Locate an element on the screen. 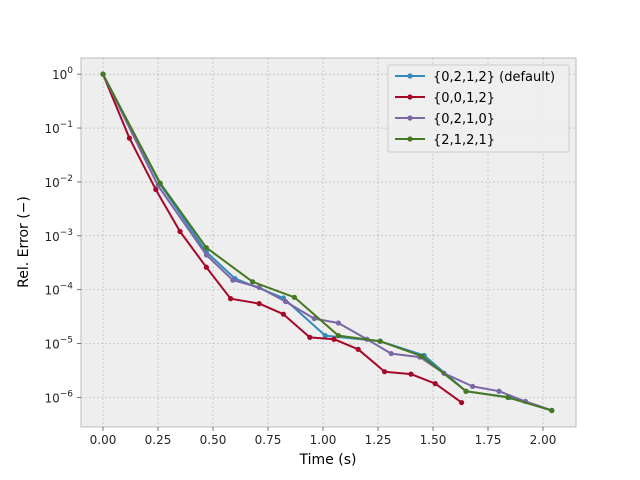  legend-item: {2,1,2,1} is located at coordinates (445, 140).